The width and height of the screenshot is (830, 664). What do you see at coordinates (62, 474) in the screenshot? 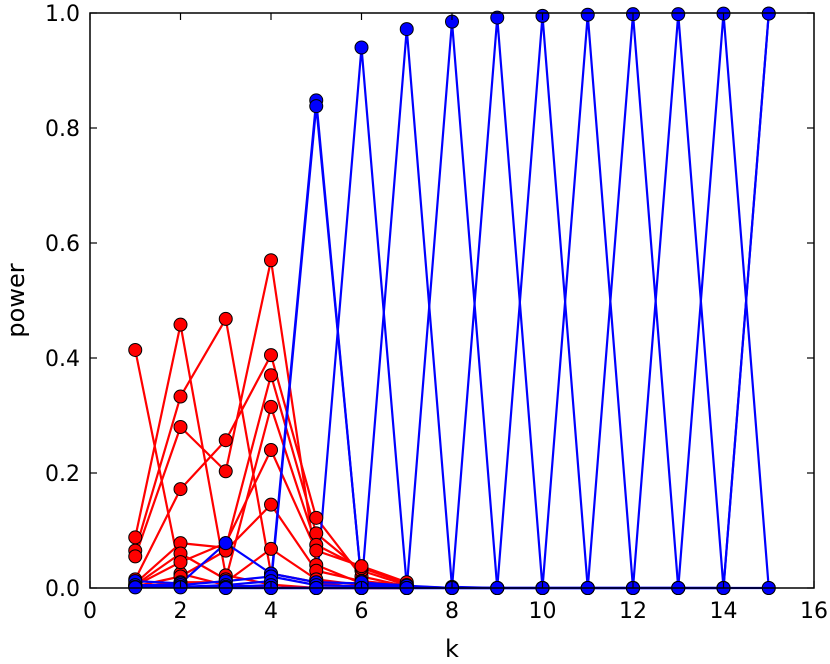
I see `y-tick-label-1: 0.2` at bounding box center [62, 474].